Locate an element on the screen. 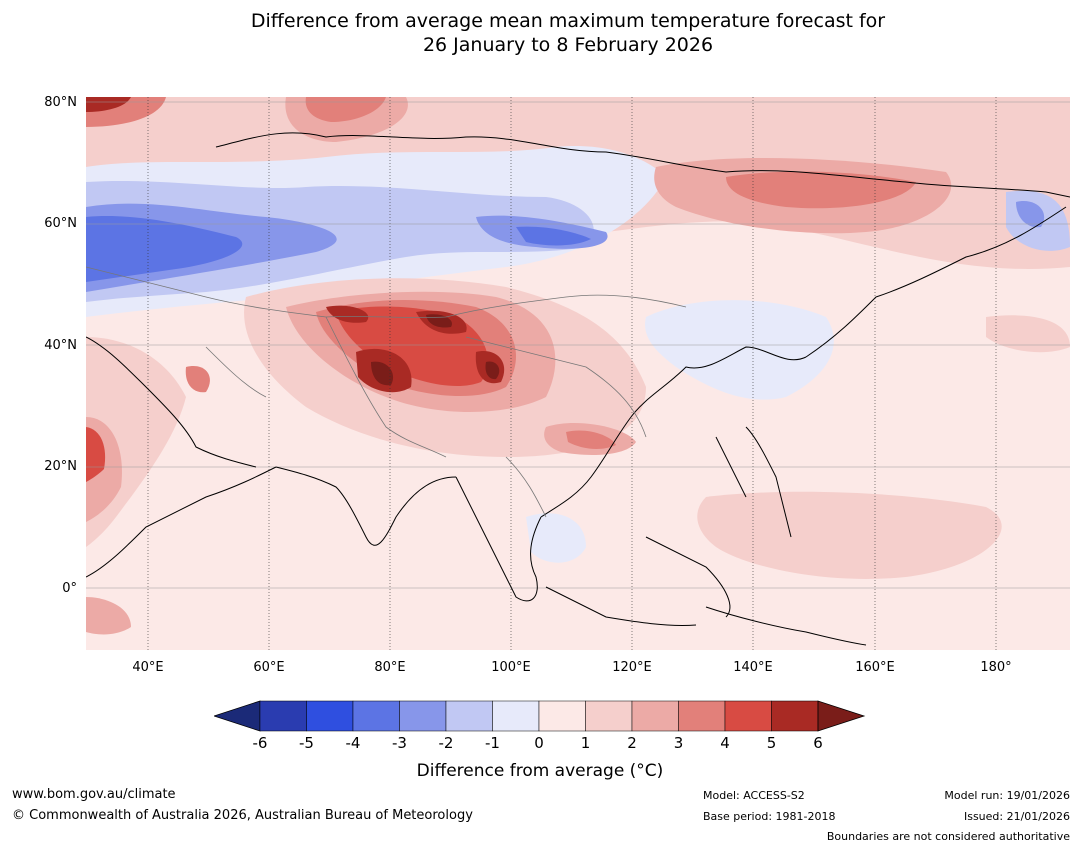 This screenshot has height=850, width=1081. website-link: www.bom.gov.au/climate is located at coordinates (94, 794).